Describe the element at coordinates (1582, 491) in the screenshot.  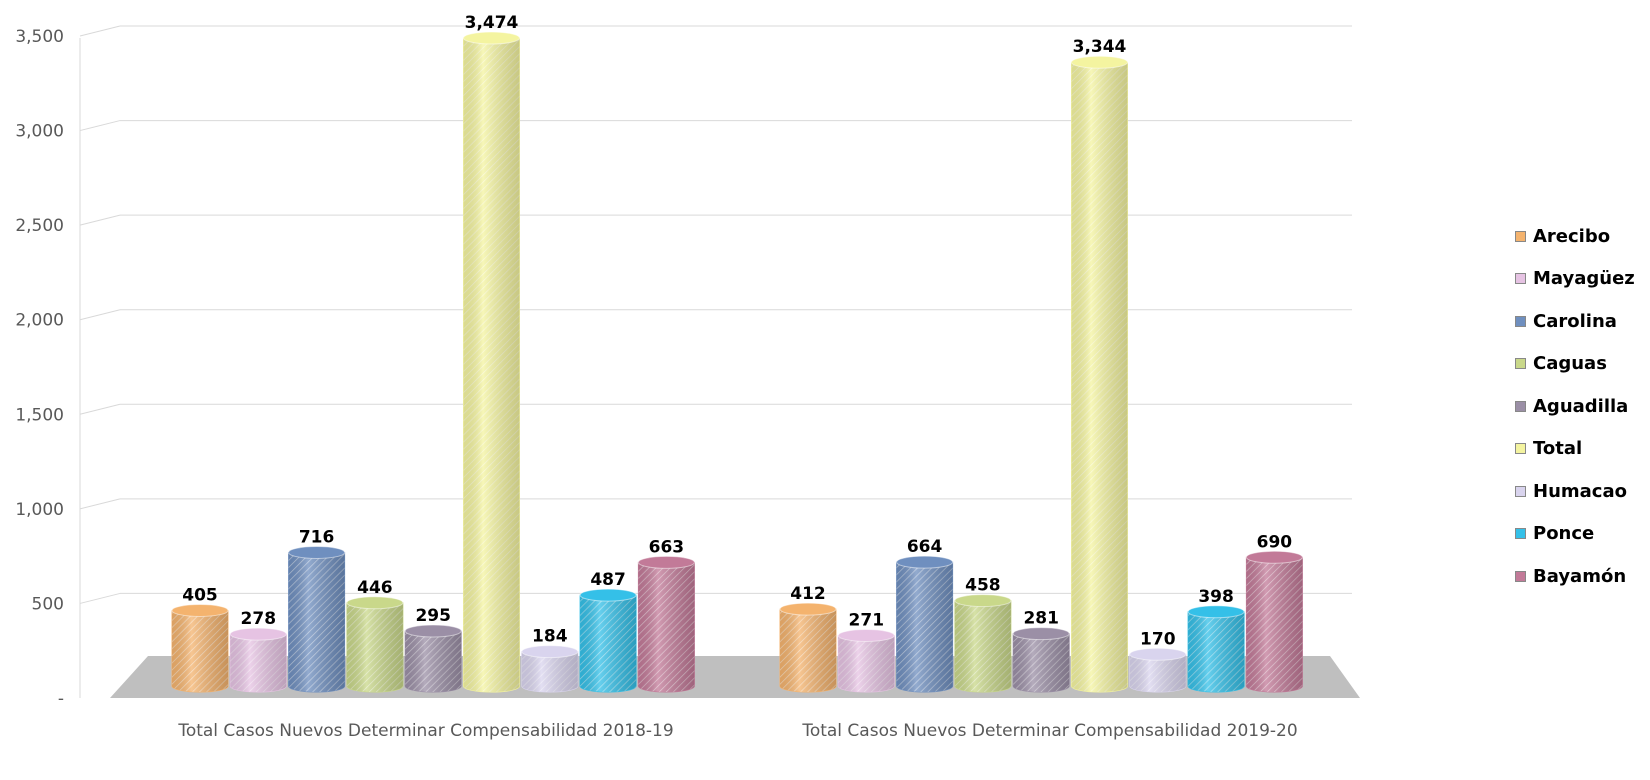
I see `legend-item-humacao: Humacao` at that location.